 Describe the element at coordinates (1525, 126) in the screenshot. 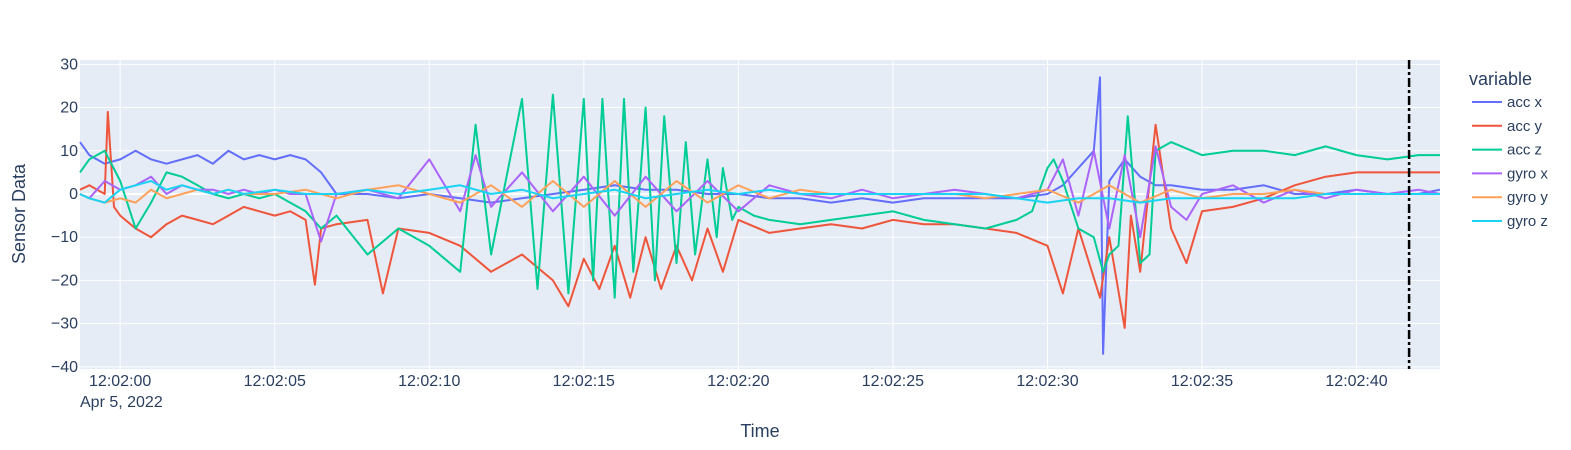

I see `legend-label: acc y` at that location.